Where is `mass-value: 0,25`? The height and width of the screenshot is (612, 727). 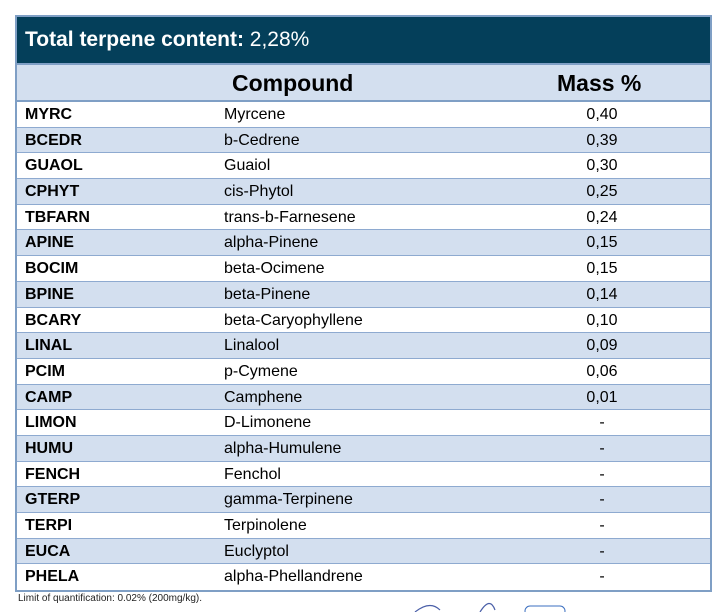
mass-value: 0,25 is located at coordinates (602, 192).